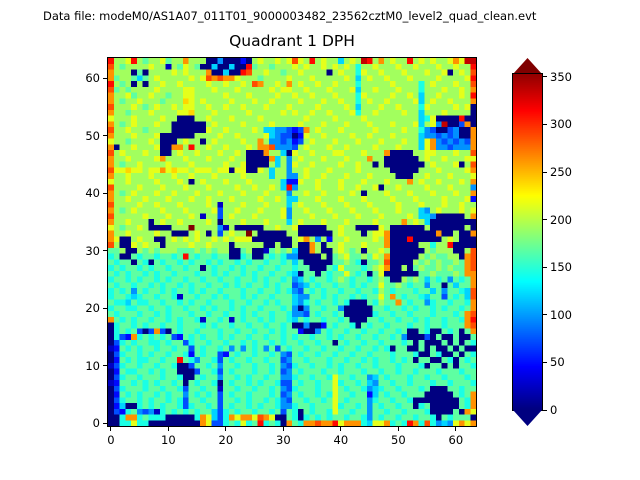 Image resolution: width=640 pixels, height=480 pixels. Describe the element at coordinates (561, 219) in the screenshot. I see `colorbar-tick-label: 200` at that location.